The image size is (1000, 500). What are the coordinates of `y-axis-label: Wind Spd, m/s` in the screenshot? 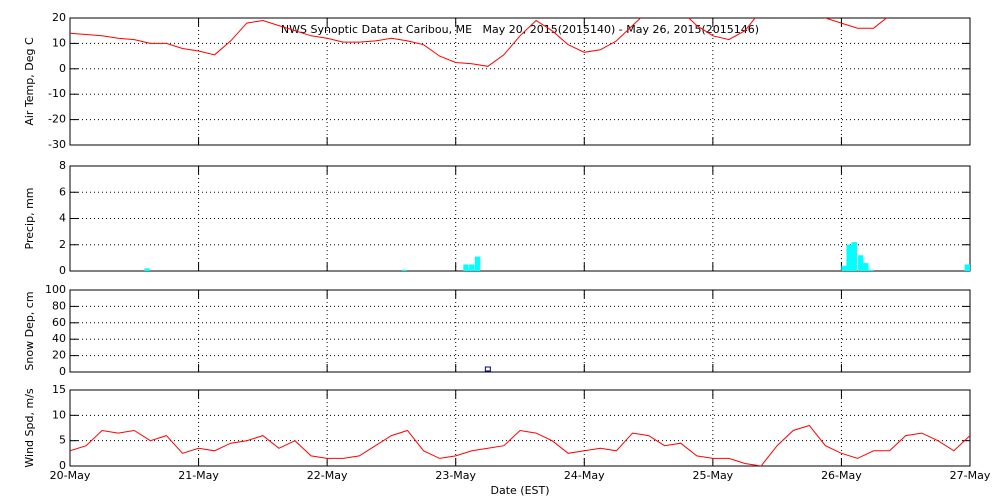 It's located at (29, 428).